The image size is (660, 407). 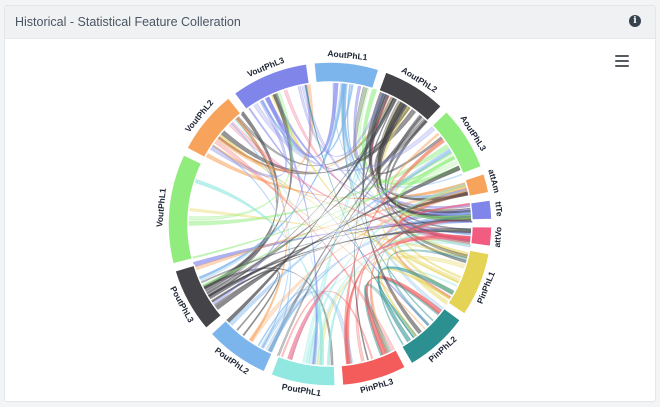 I want to click on arc-aoutphl1, so click(x=346, y=75).